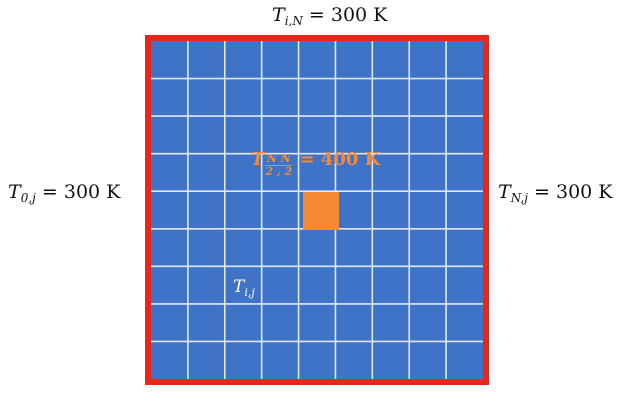 This screenshot has width=644, height=408. Describe the element at coordinates (278, 15) in the screenshot. I see `top-boundary-symbol: T` at that location.